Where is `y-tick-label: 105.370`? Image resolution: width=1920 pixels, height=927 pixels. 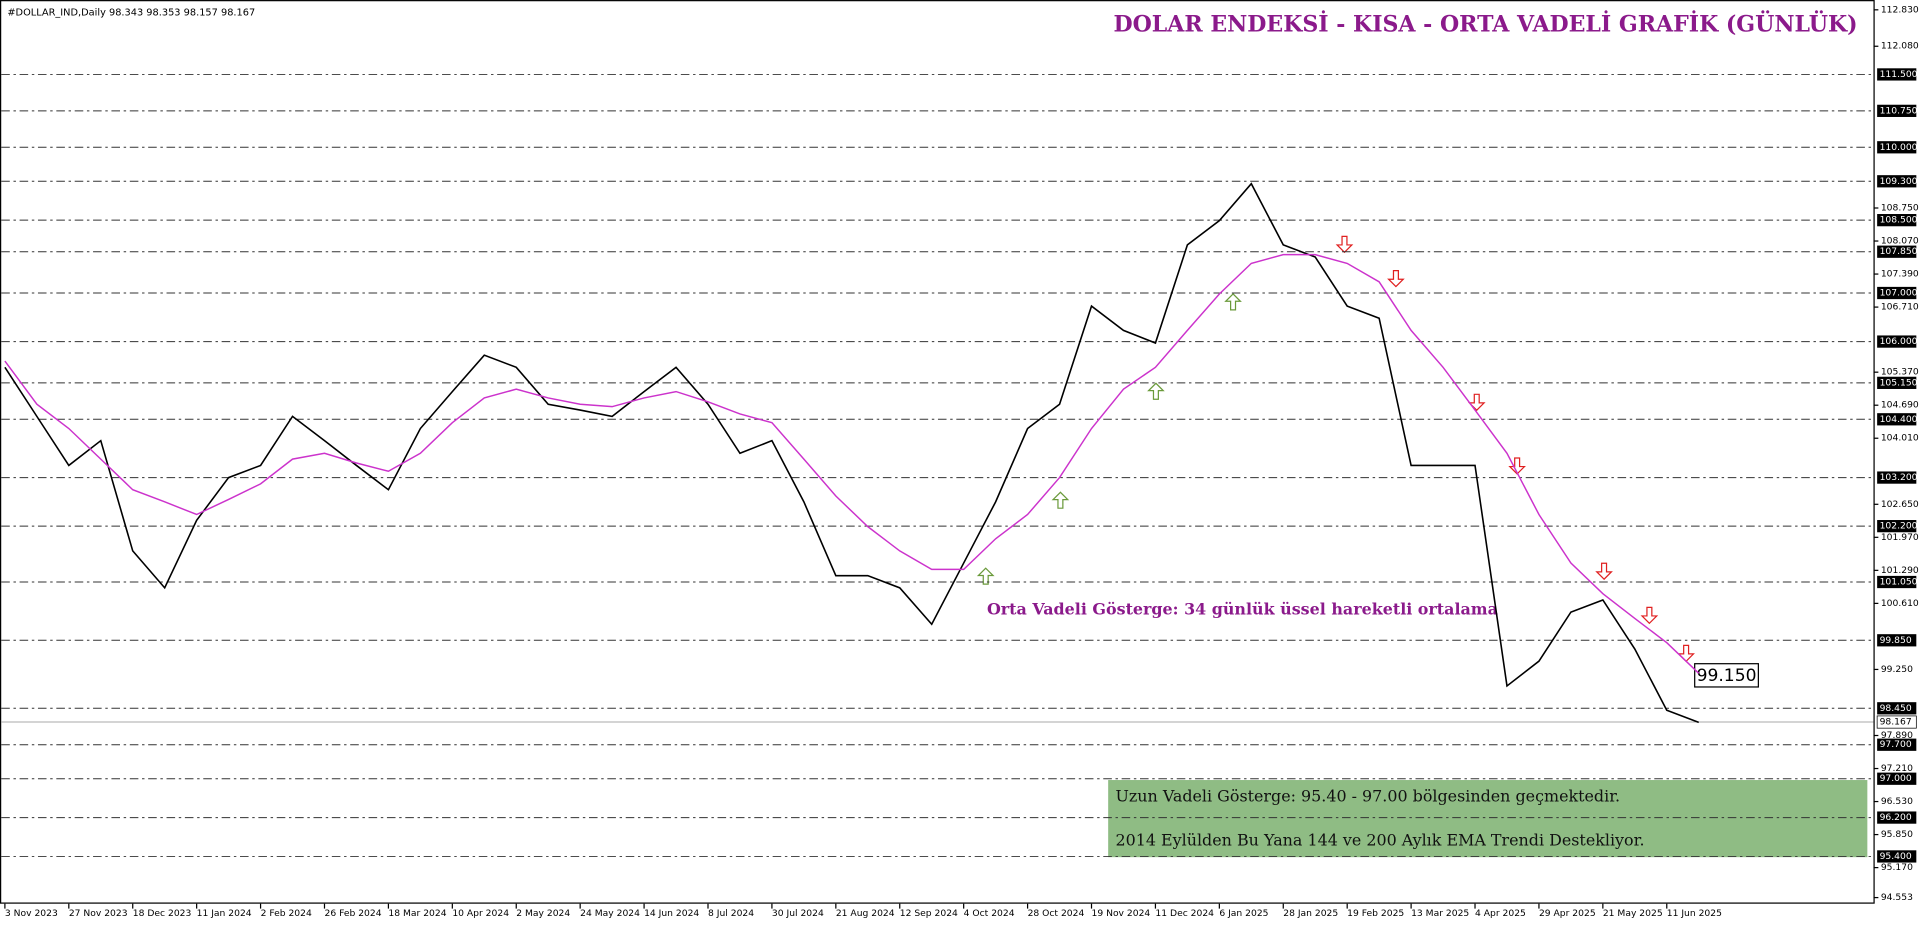 y-tick-label: 105.370 is located at coordinates (1900, 372).